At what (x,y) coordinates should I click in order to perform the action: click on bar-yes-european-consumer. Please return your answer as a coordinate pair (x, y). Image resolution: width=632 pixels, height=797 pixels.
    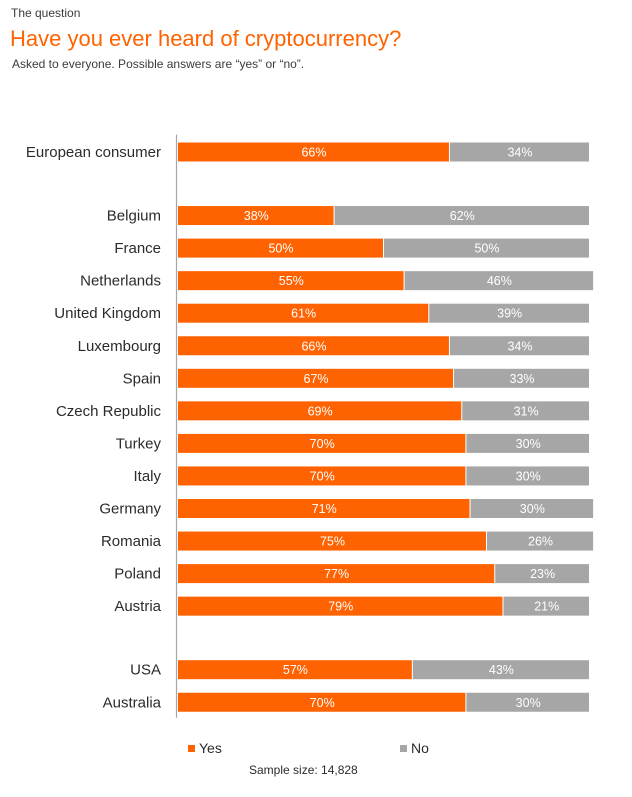
    Looking at the image, I should click on (313, 152).